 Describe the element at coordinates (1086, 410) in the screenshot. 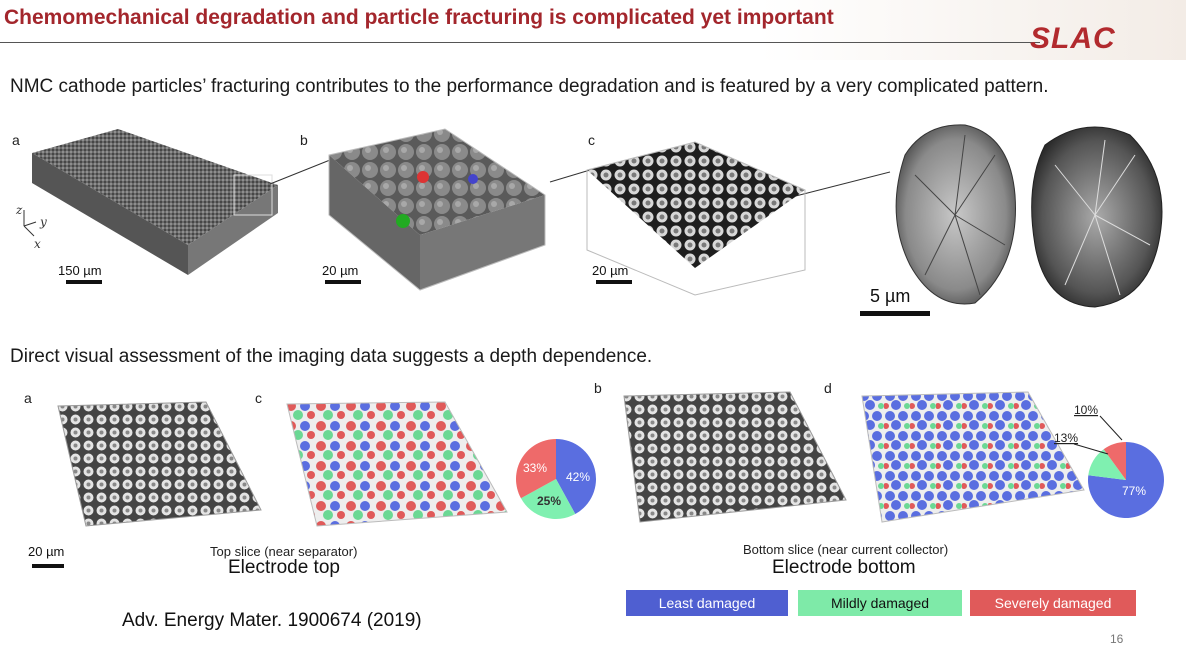

I see `pie-bottom-severe-label: 10%` at that location.